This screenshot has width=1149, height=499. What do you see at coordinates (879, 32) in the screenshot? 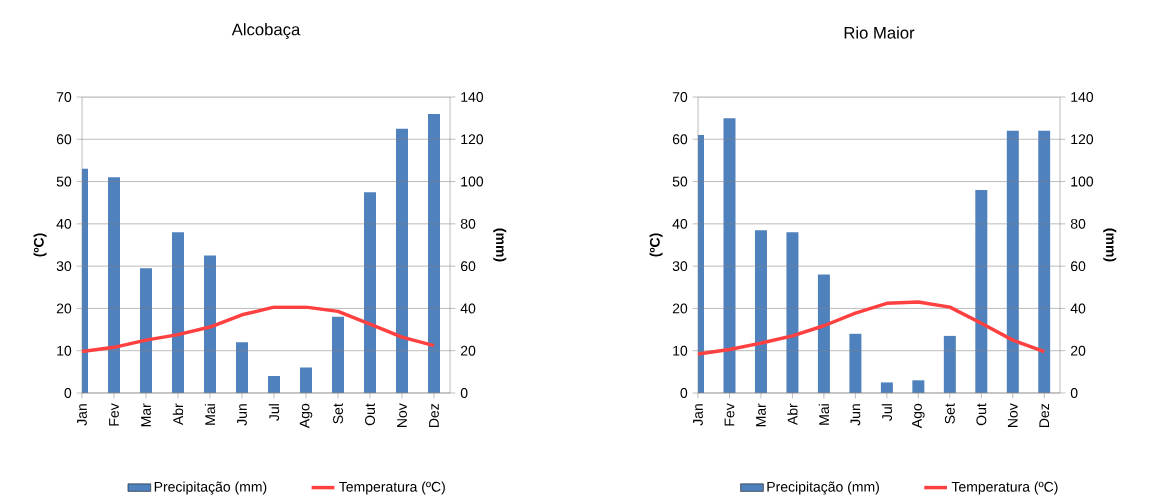
I see `chart-title: Rio Maior` at bounding box center [879, 32].